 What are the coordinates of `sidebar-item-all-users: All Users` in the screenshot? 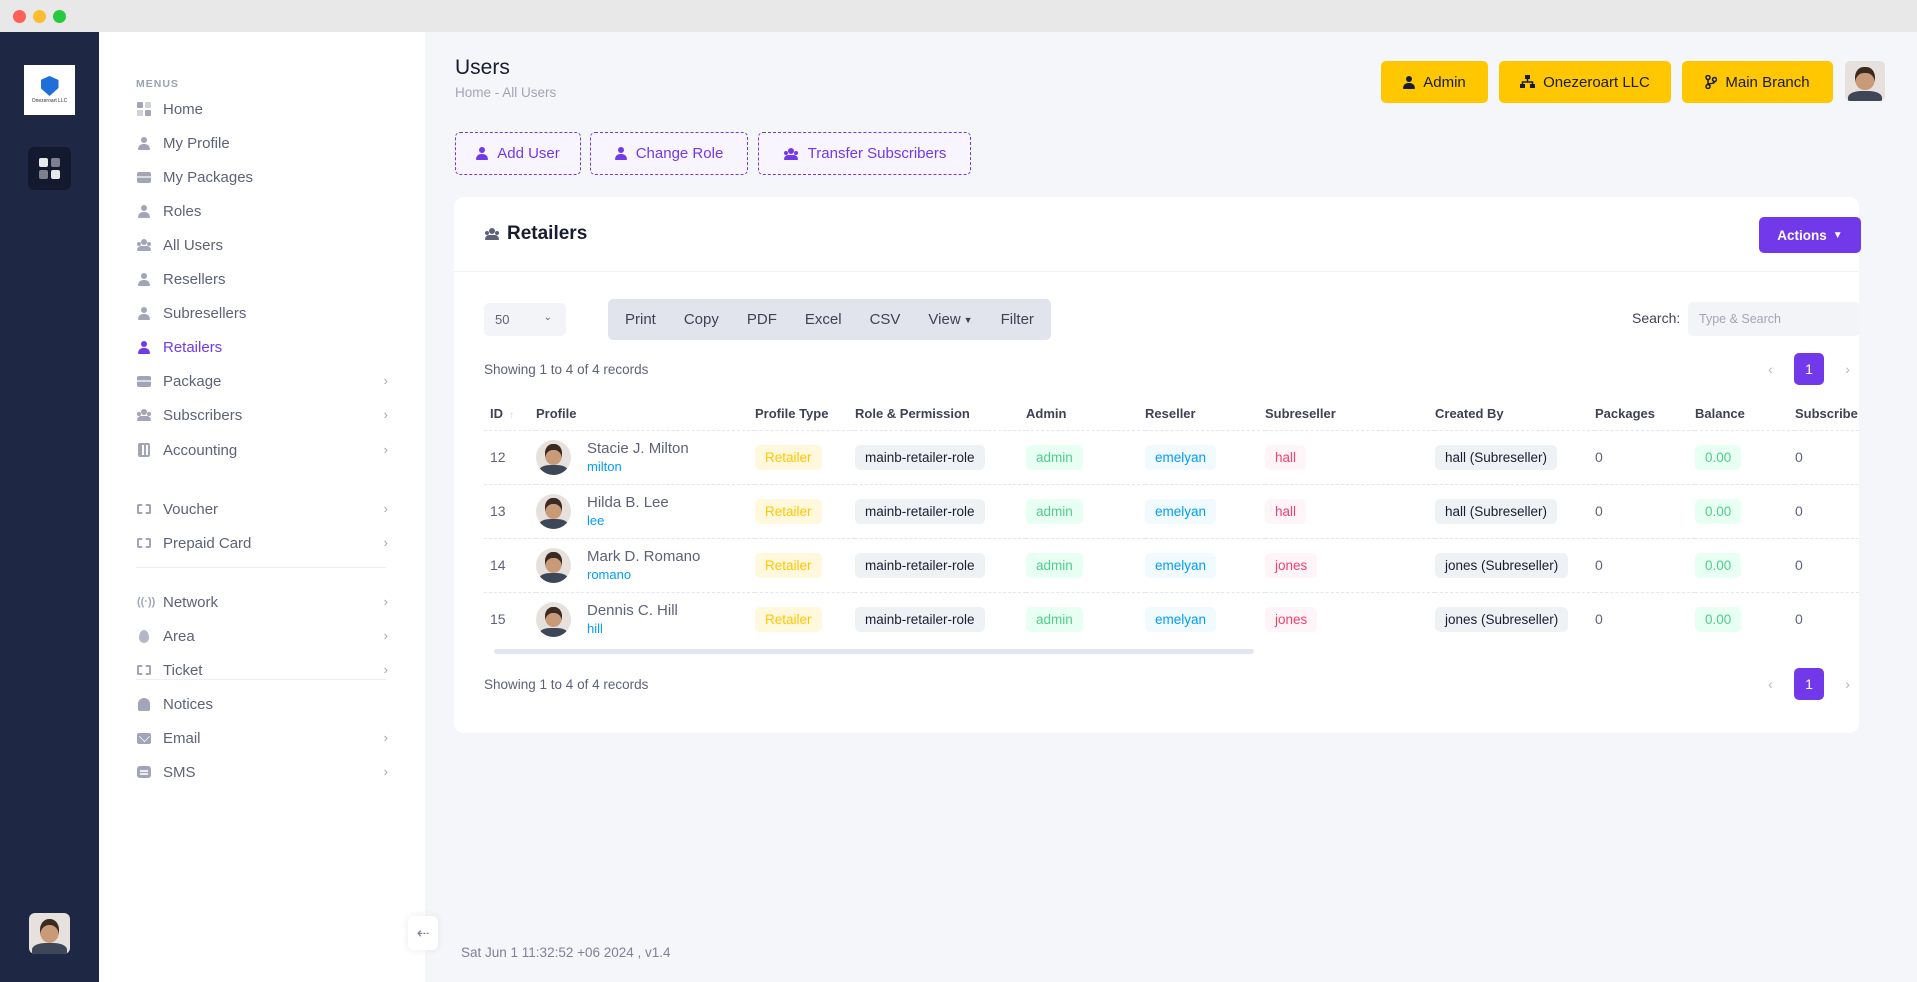 It's located at (262, 245).